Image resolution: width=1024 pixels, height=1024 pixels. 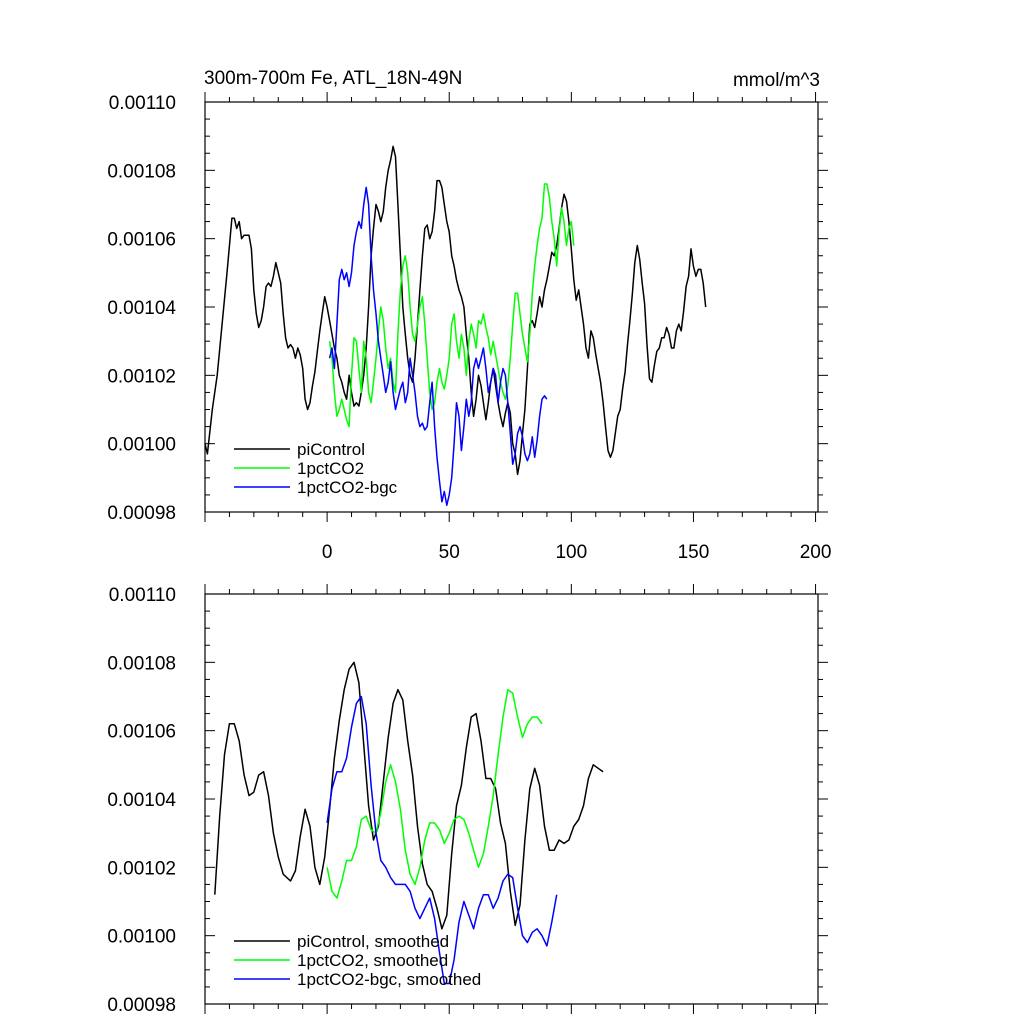 I want to click on top-xtick-label: 50, so click(x=449, y=552).